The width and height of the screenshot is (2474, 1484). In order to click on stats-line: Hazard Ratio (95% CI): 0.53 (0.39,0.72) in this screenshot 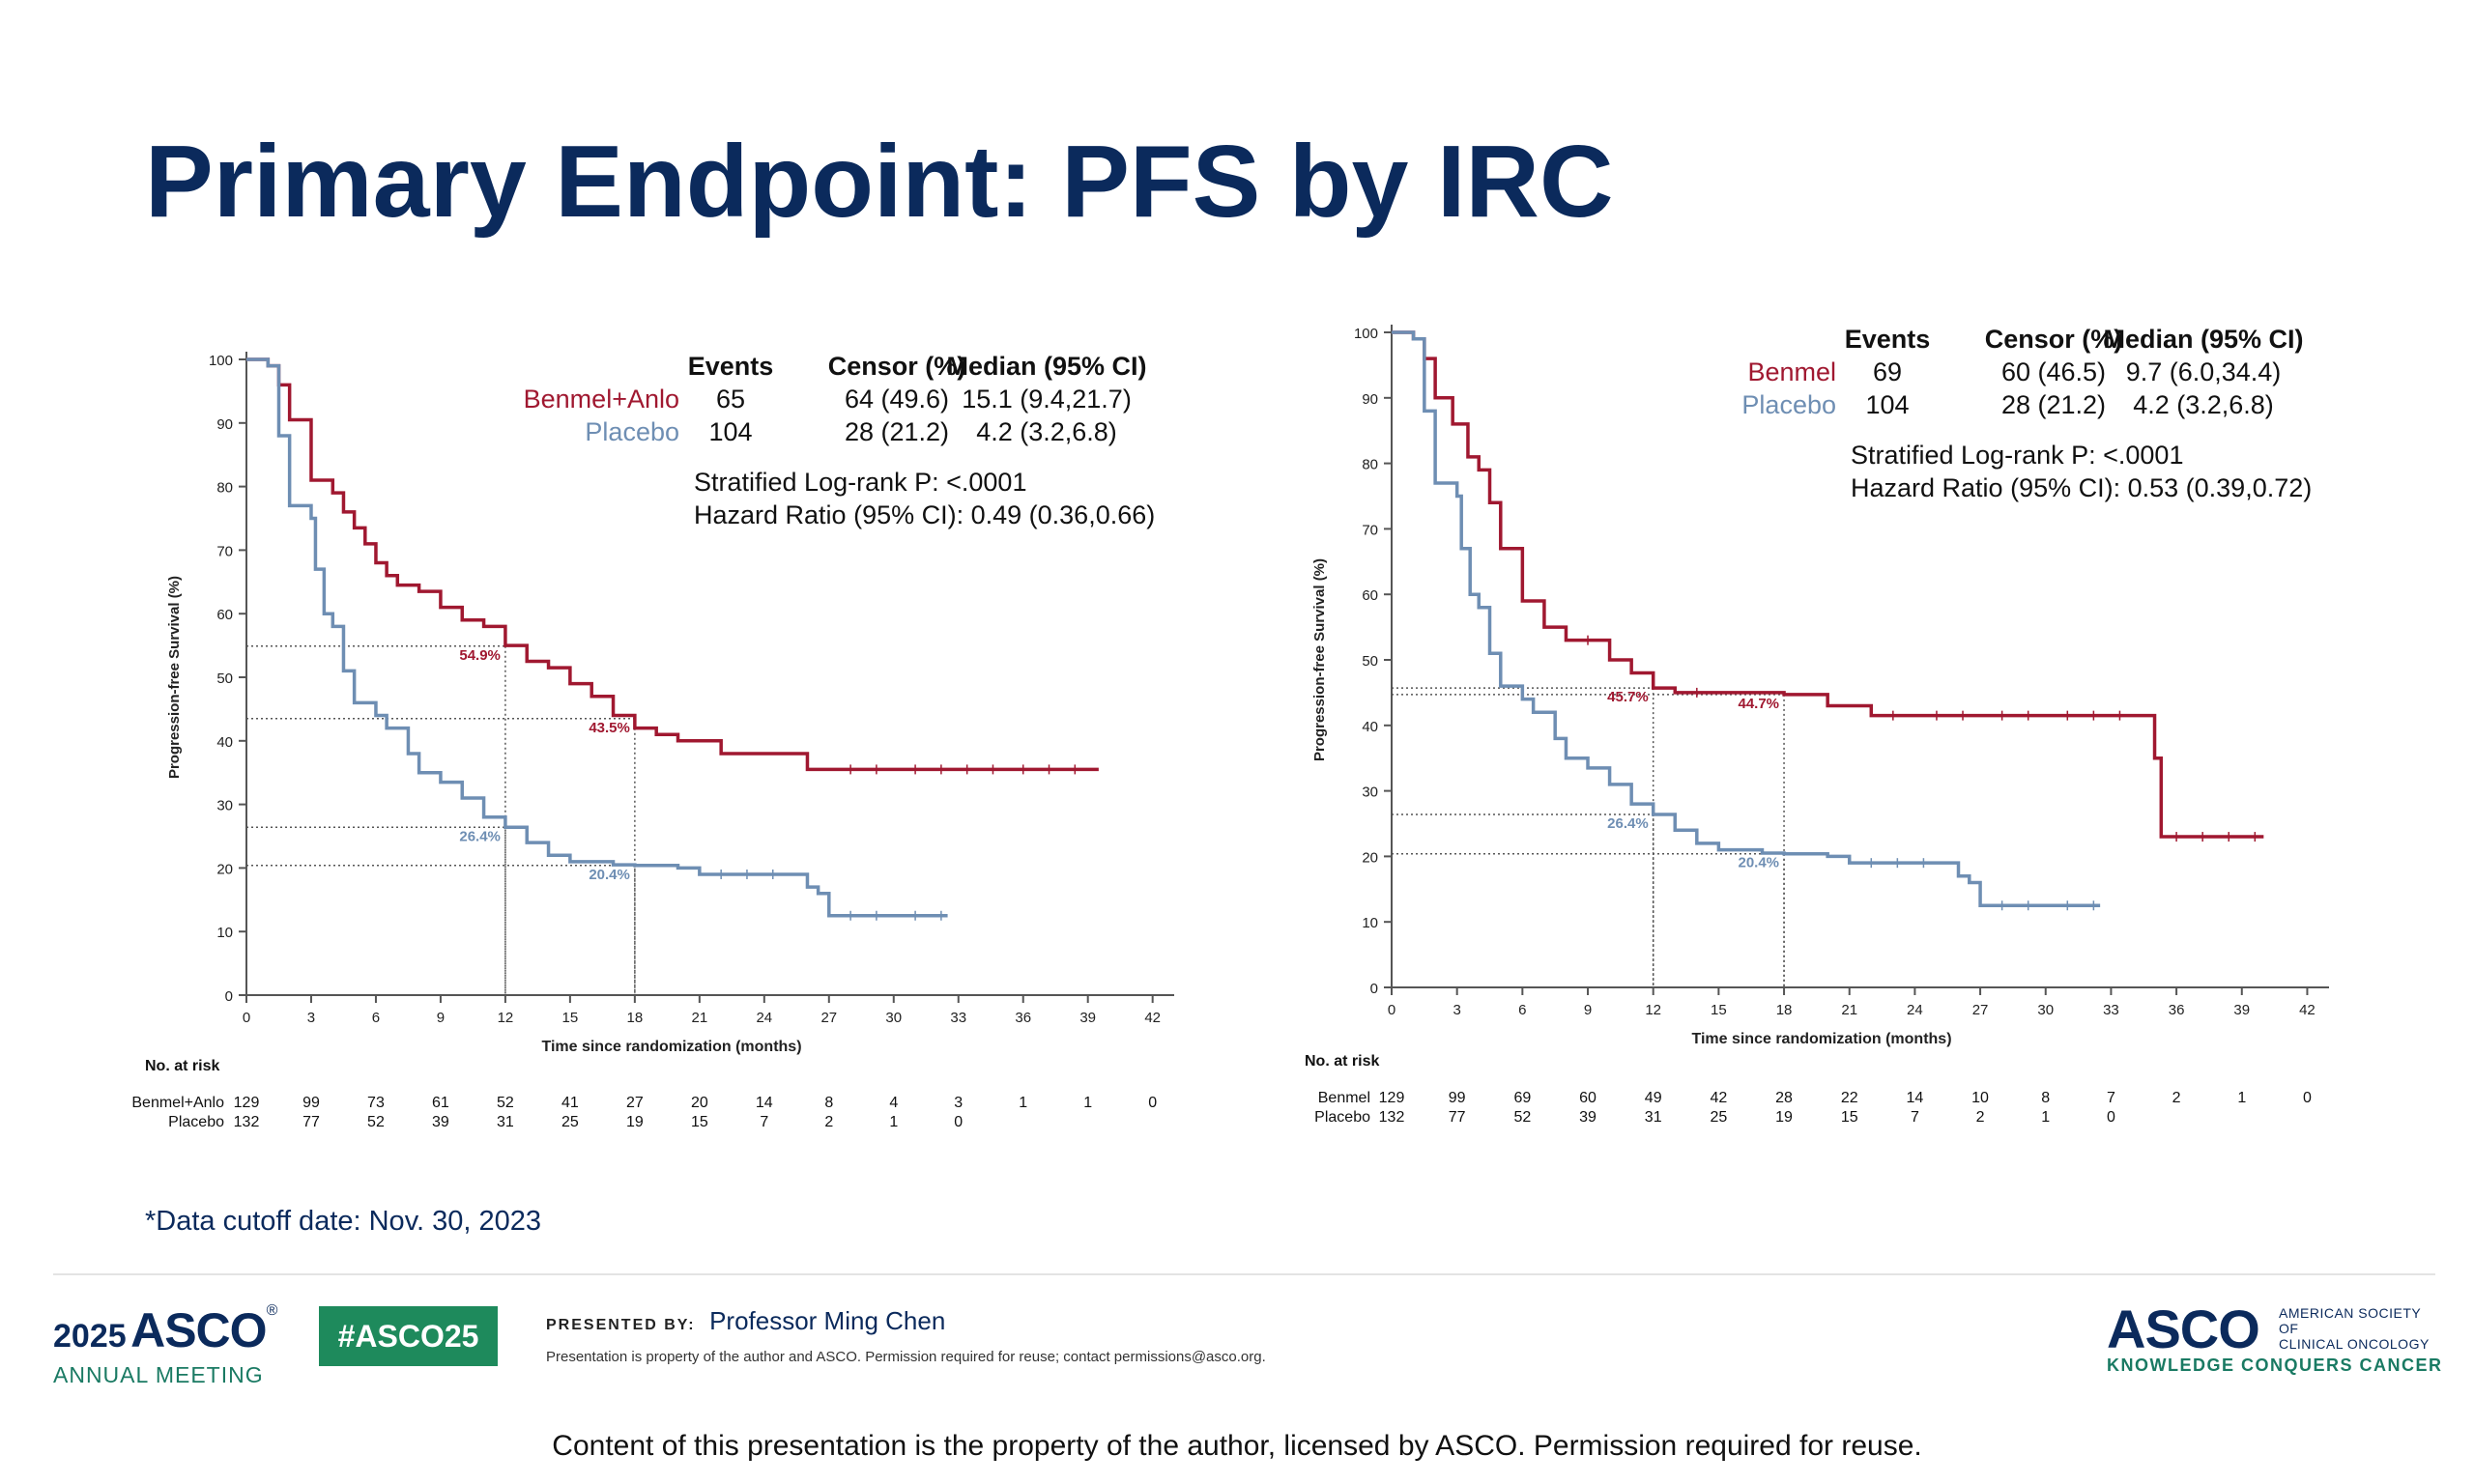, I will do `click(2081, 488)`.